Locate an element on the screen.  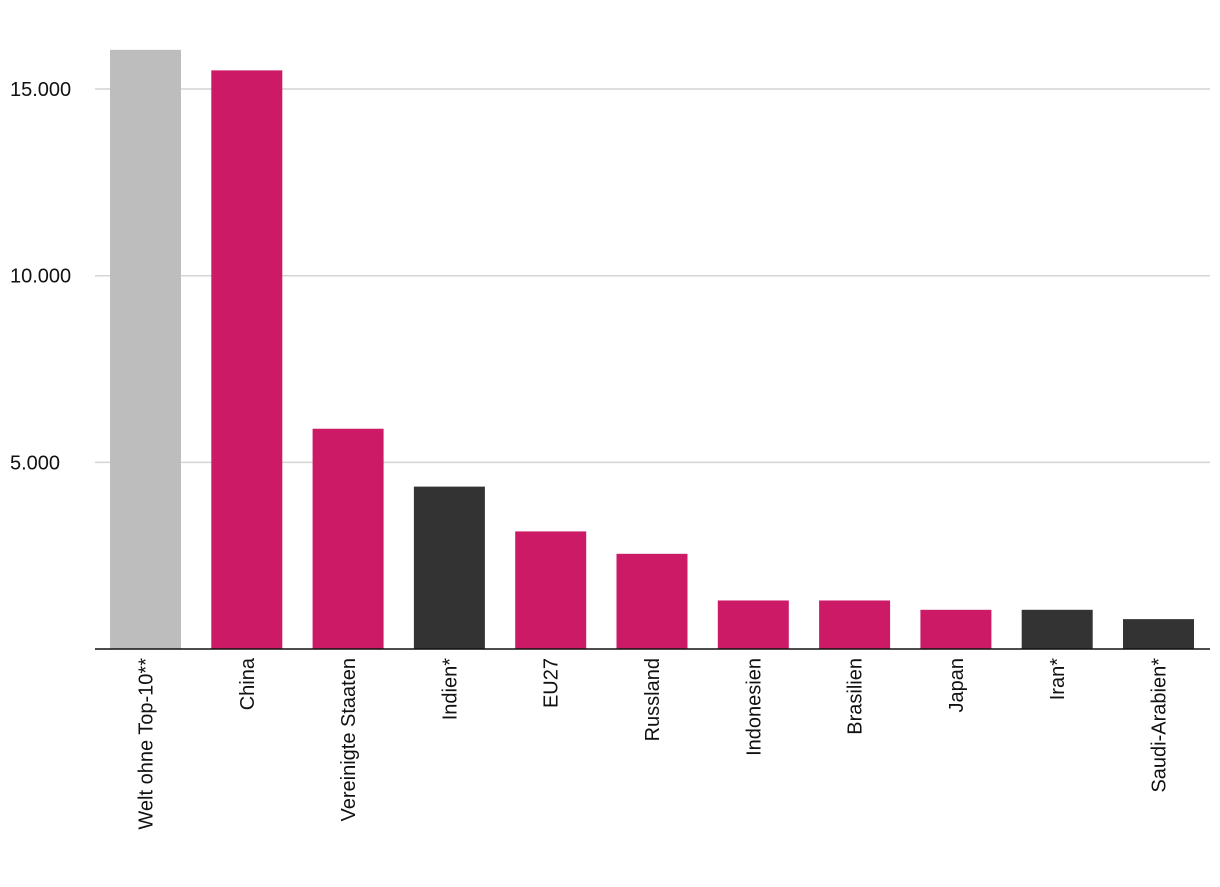
y-tick-label: 10.000 is located at coordinates (40, 277).